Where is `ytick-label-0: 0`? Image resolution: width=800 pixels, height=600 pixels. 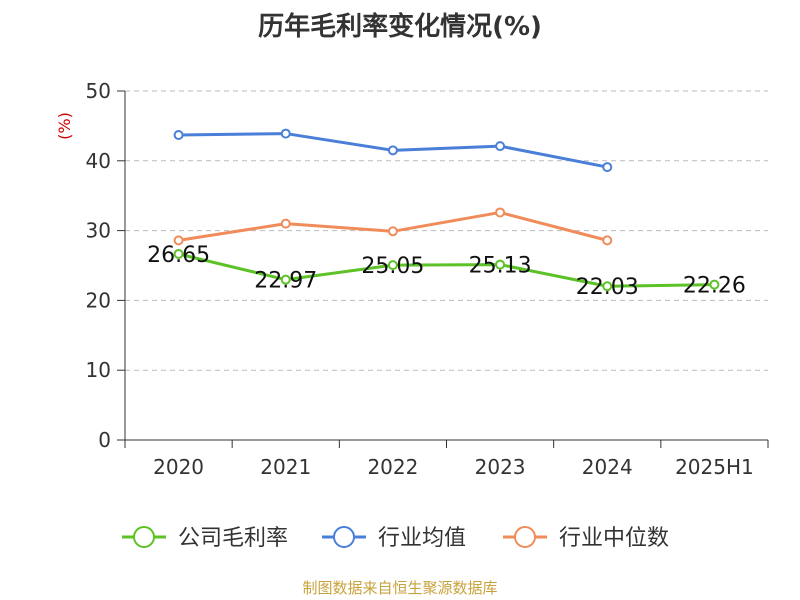 ytick-label-0: 0 is located at coordinates (104, 440).